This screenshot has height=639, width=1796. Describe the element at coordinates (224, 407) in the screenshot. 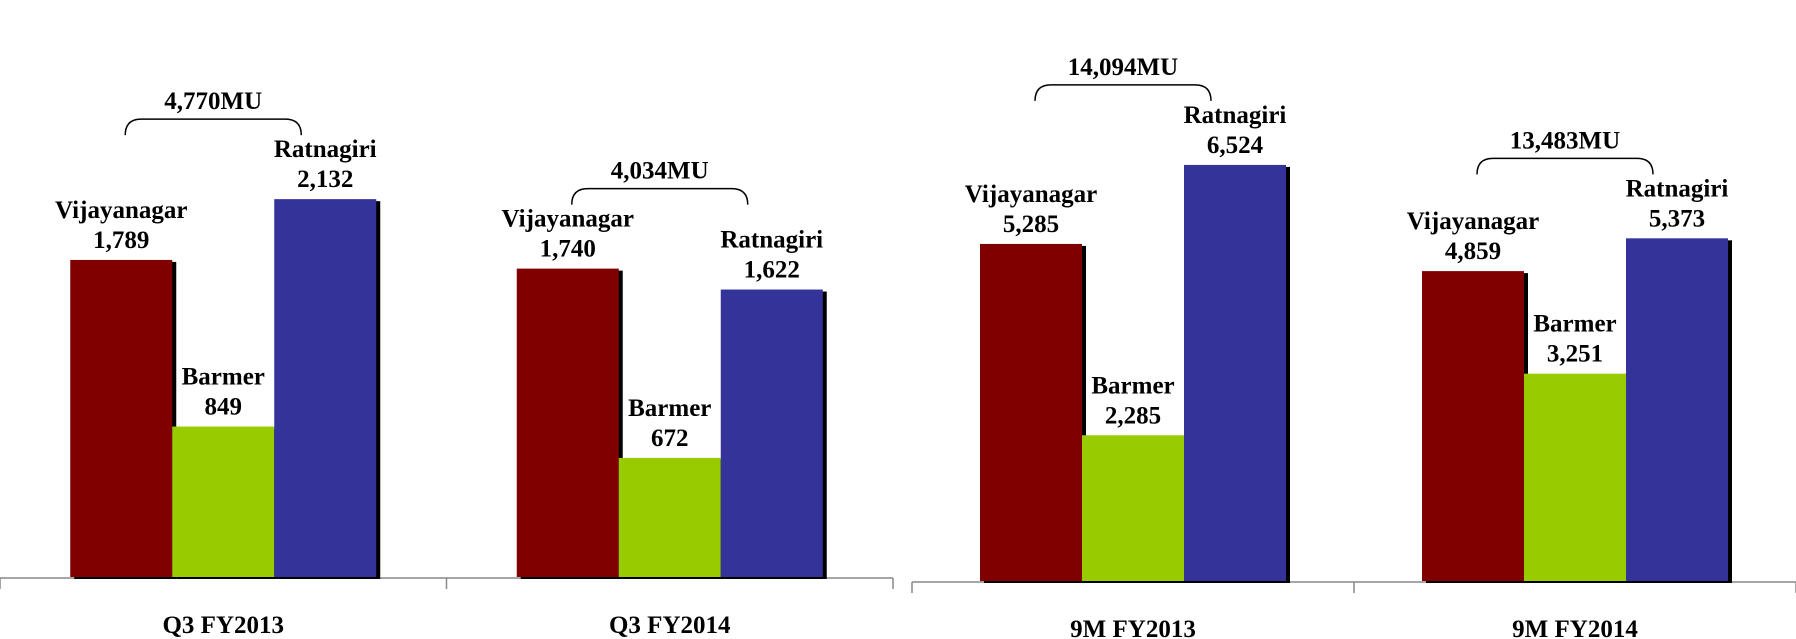

I see `data-label: 849` at that location.